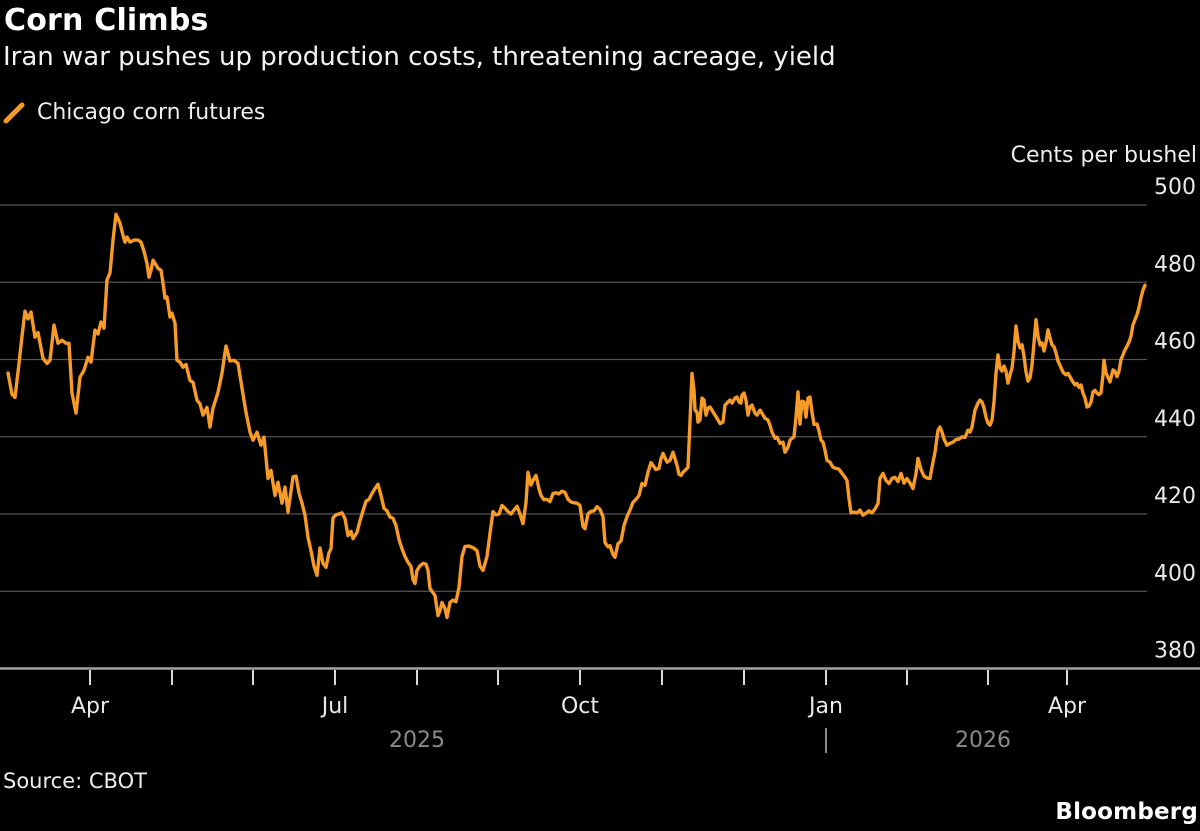 The height and width of the screenshot is (831, 1200). Describe the element at coordinates (1126, 812) in the screenshot. I see `bloomberg-wordmark: Bloomberg` at that location.